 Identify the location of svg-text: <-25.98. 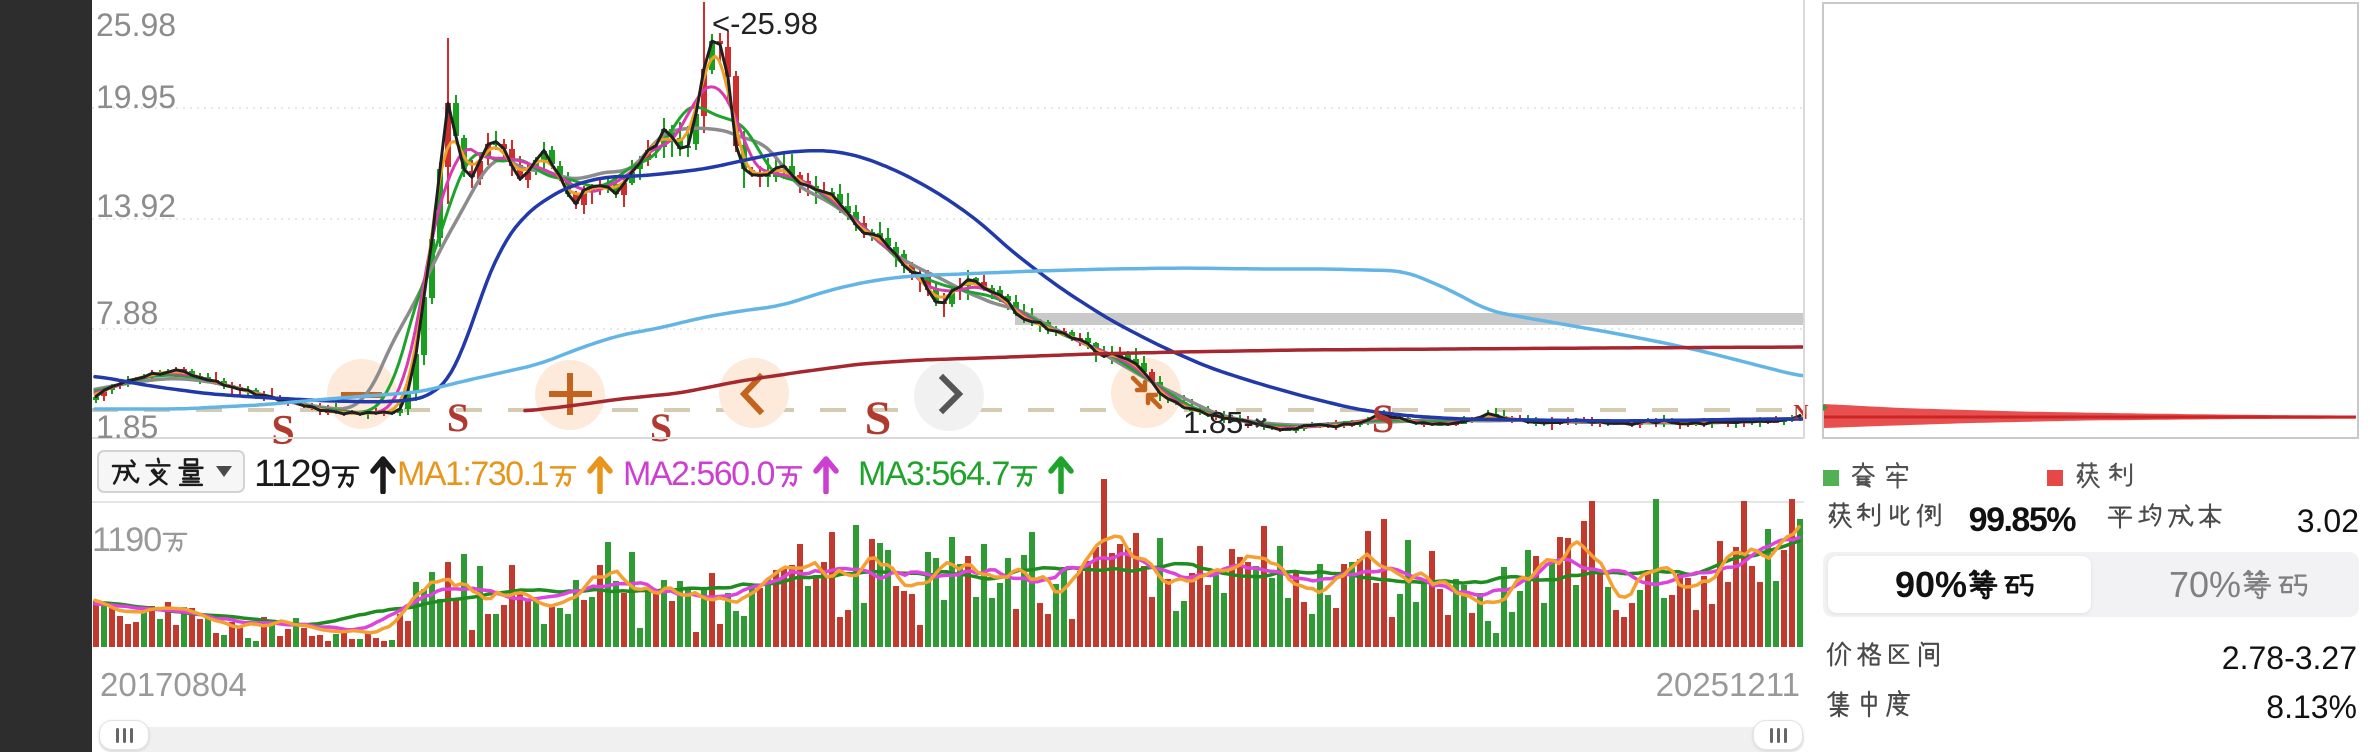
(765, 23).